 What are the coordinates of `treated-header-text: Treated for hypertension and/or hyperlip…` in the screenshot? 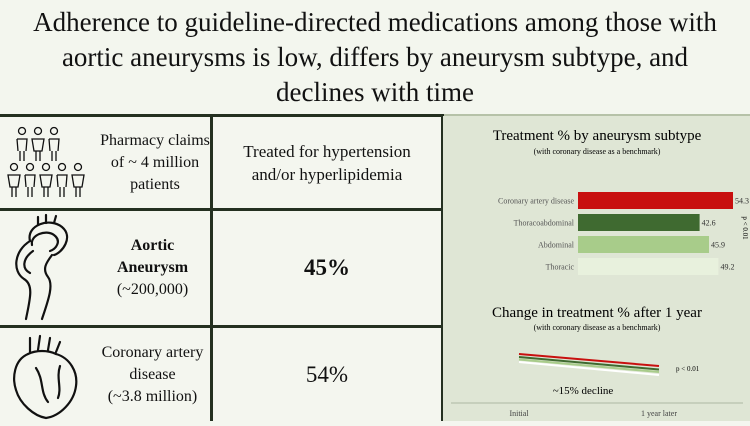 It's located at (327, 162).